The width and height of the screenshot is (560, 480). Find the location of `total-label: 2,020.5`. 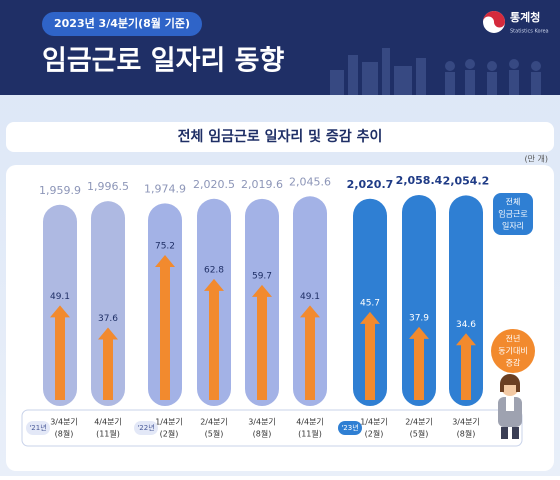

total-label: 2,020.5 is located at coordinates (214, 184).